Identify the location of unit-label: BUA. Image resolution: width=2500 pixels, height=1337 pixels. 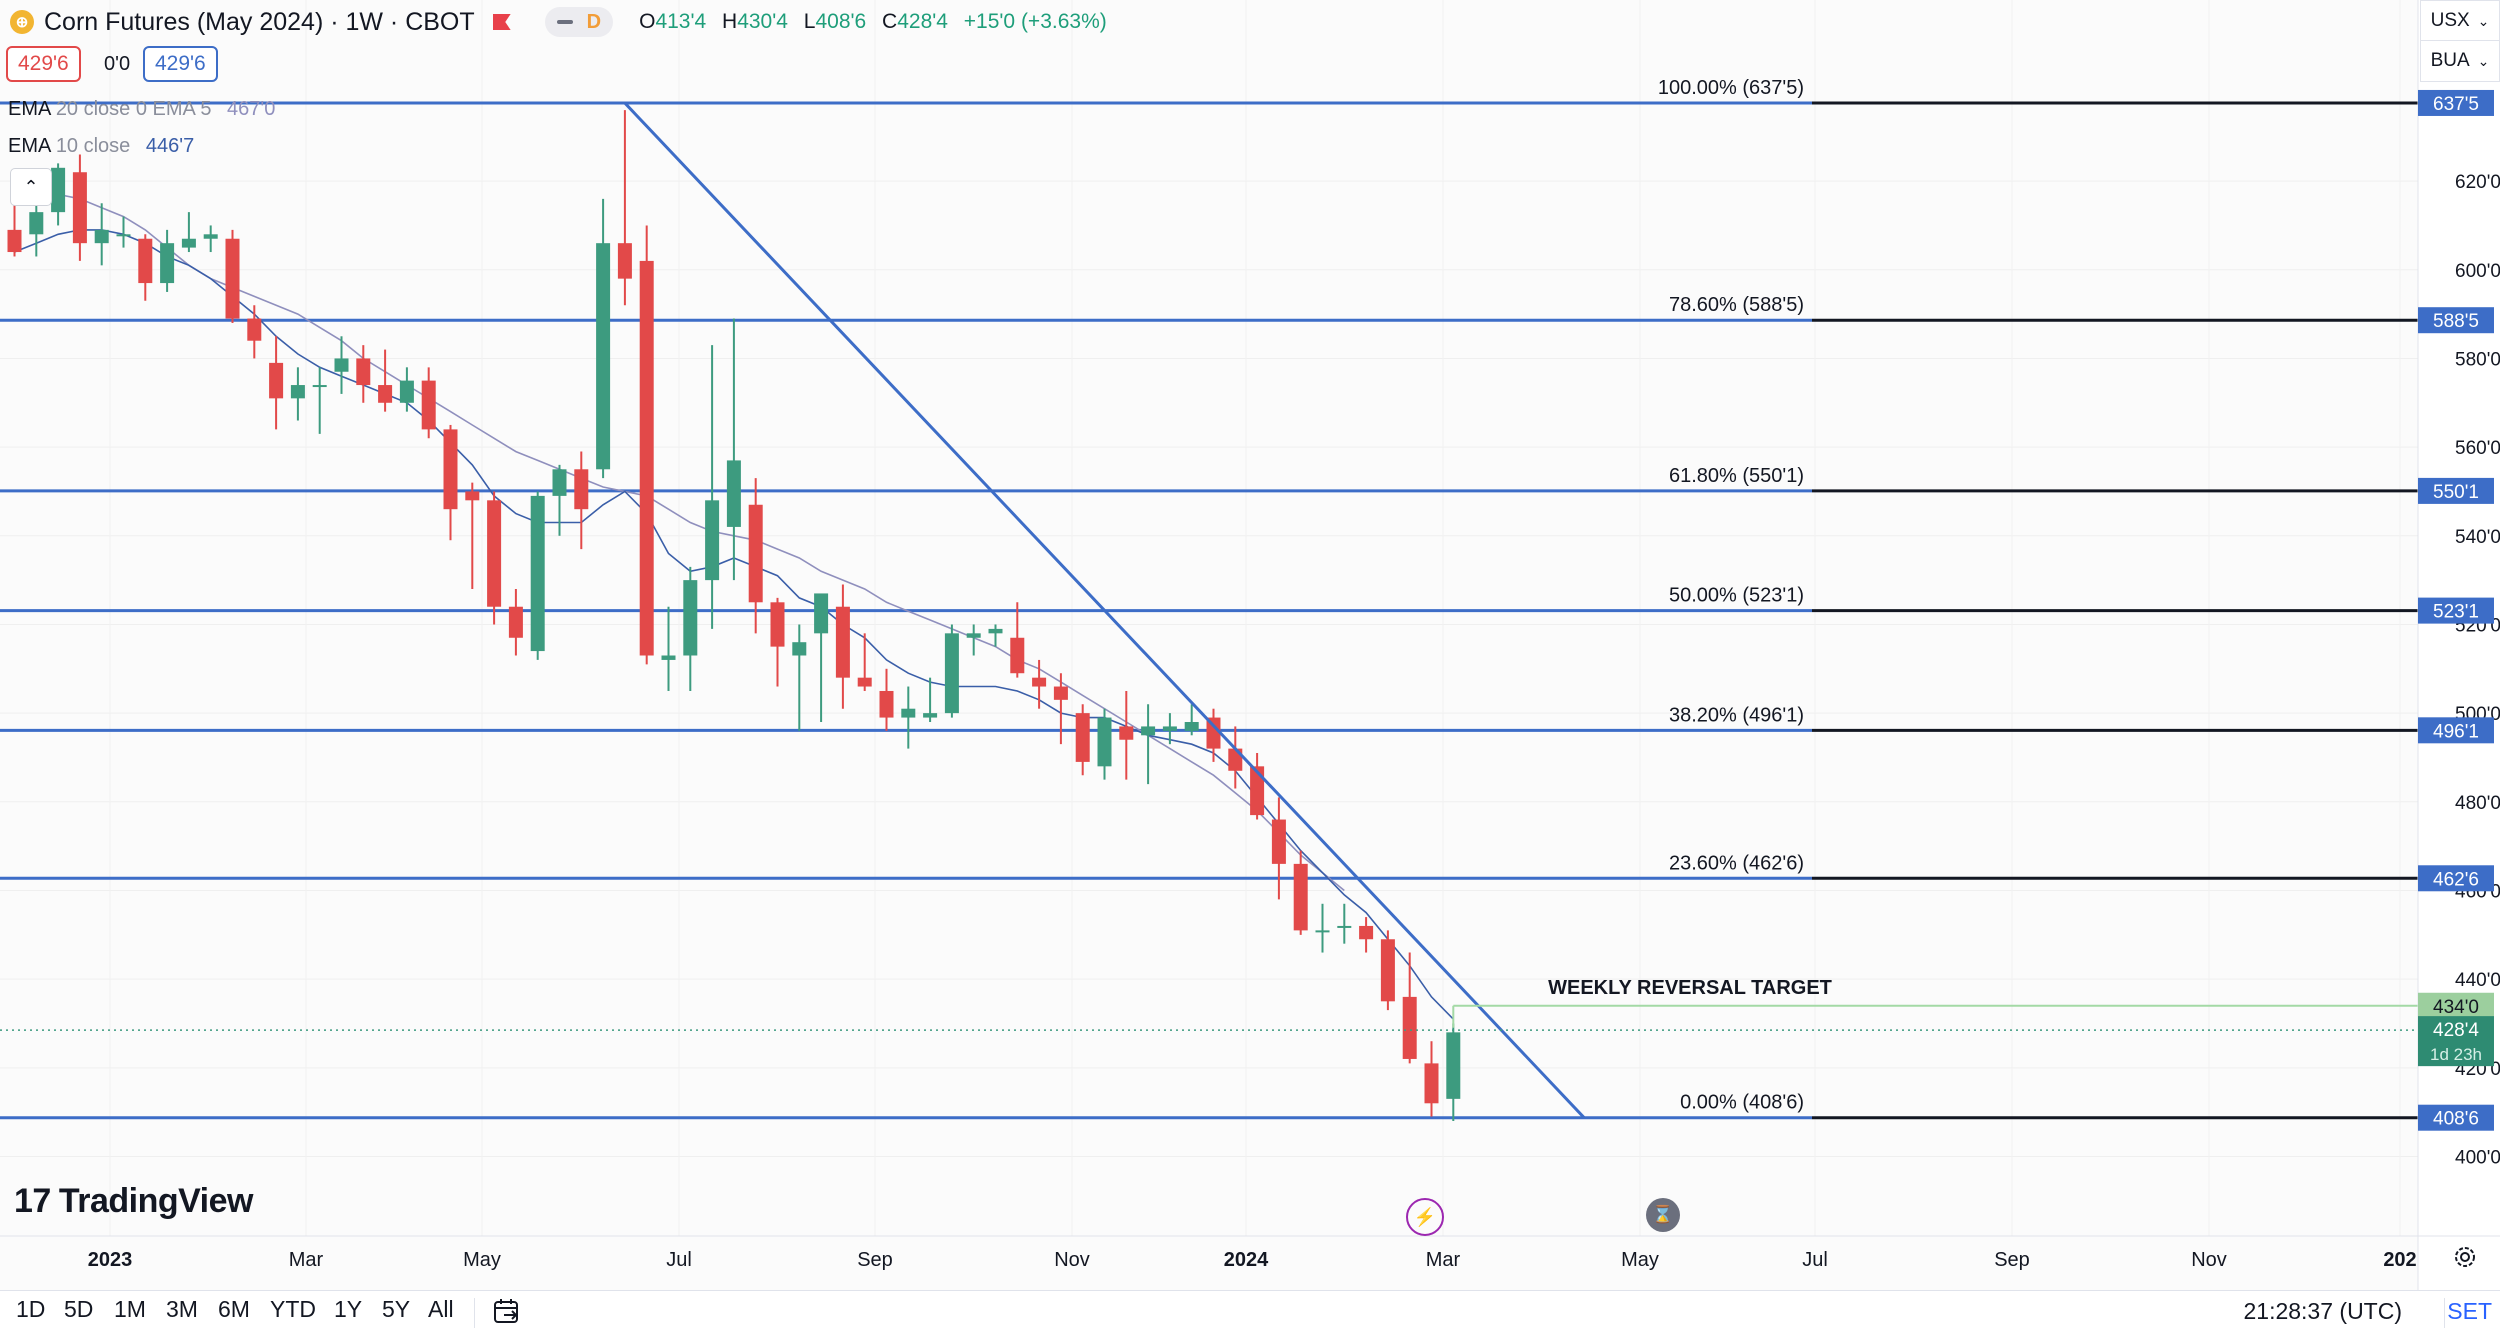
(2450, 60).